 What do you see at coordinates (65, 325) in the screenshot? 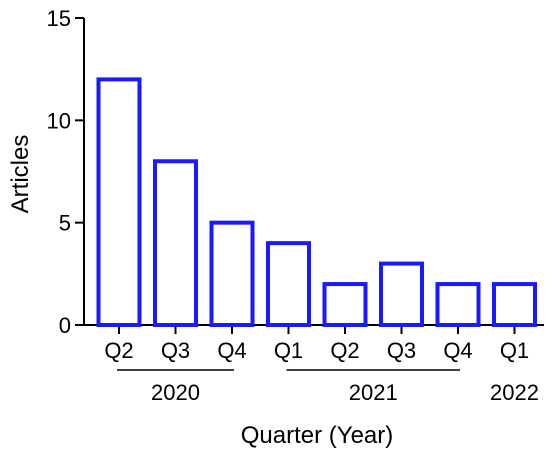
I see `y-tick-label: 0` at bounding box center [65, 325].